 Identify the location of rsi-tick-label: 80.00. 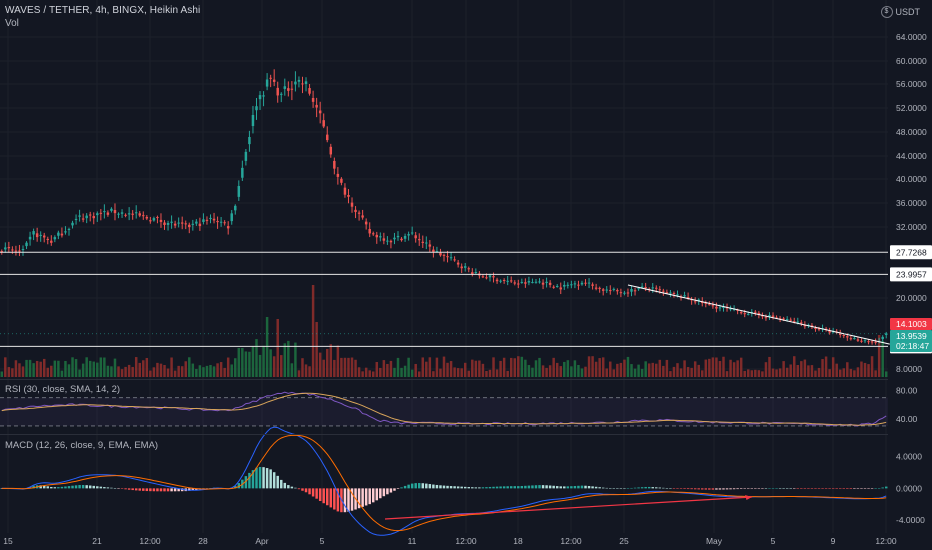
(907, 391).